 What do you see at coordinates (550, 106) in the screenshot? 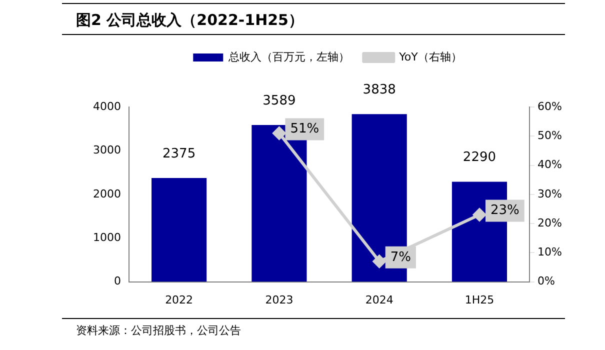
I see `y2-tick-label: 60%` at bounding box center [550, 106].